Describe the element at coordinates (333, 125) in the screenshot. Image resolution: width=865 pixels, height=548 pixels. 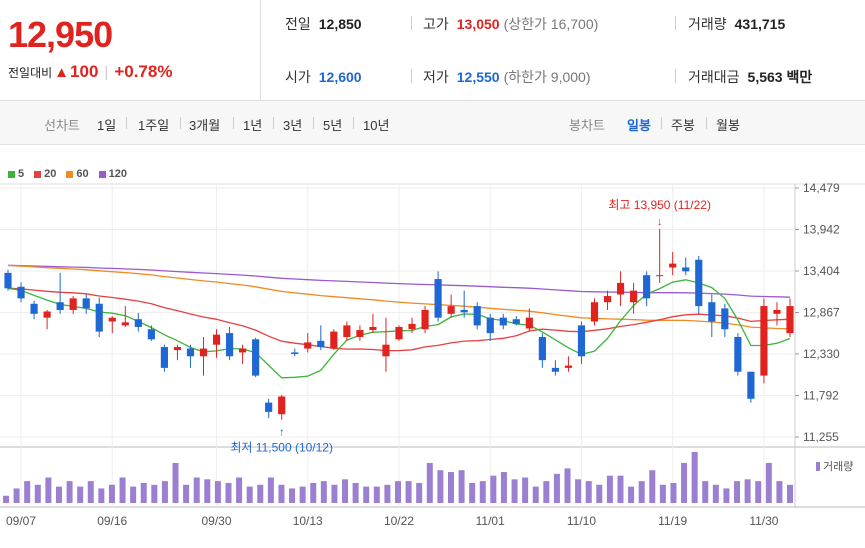
I see `period-5y: 5년` at that location.